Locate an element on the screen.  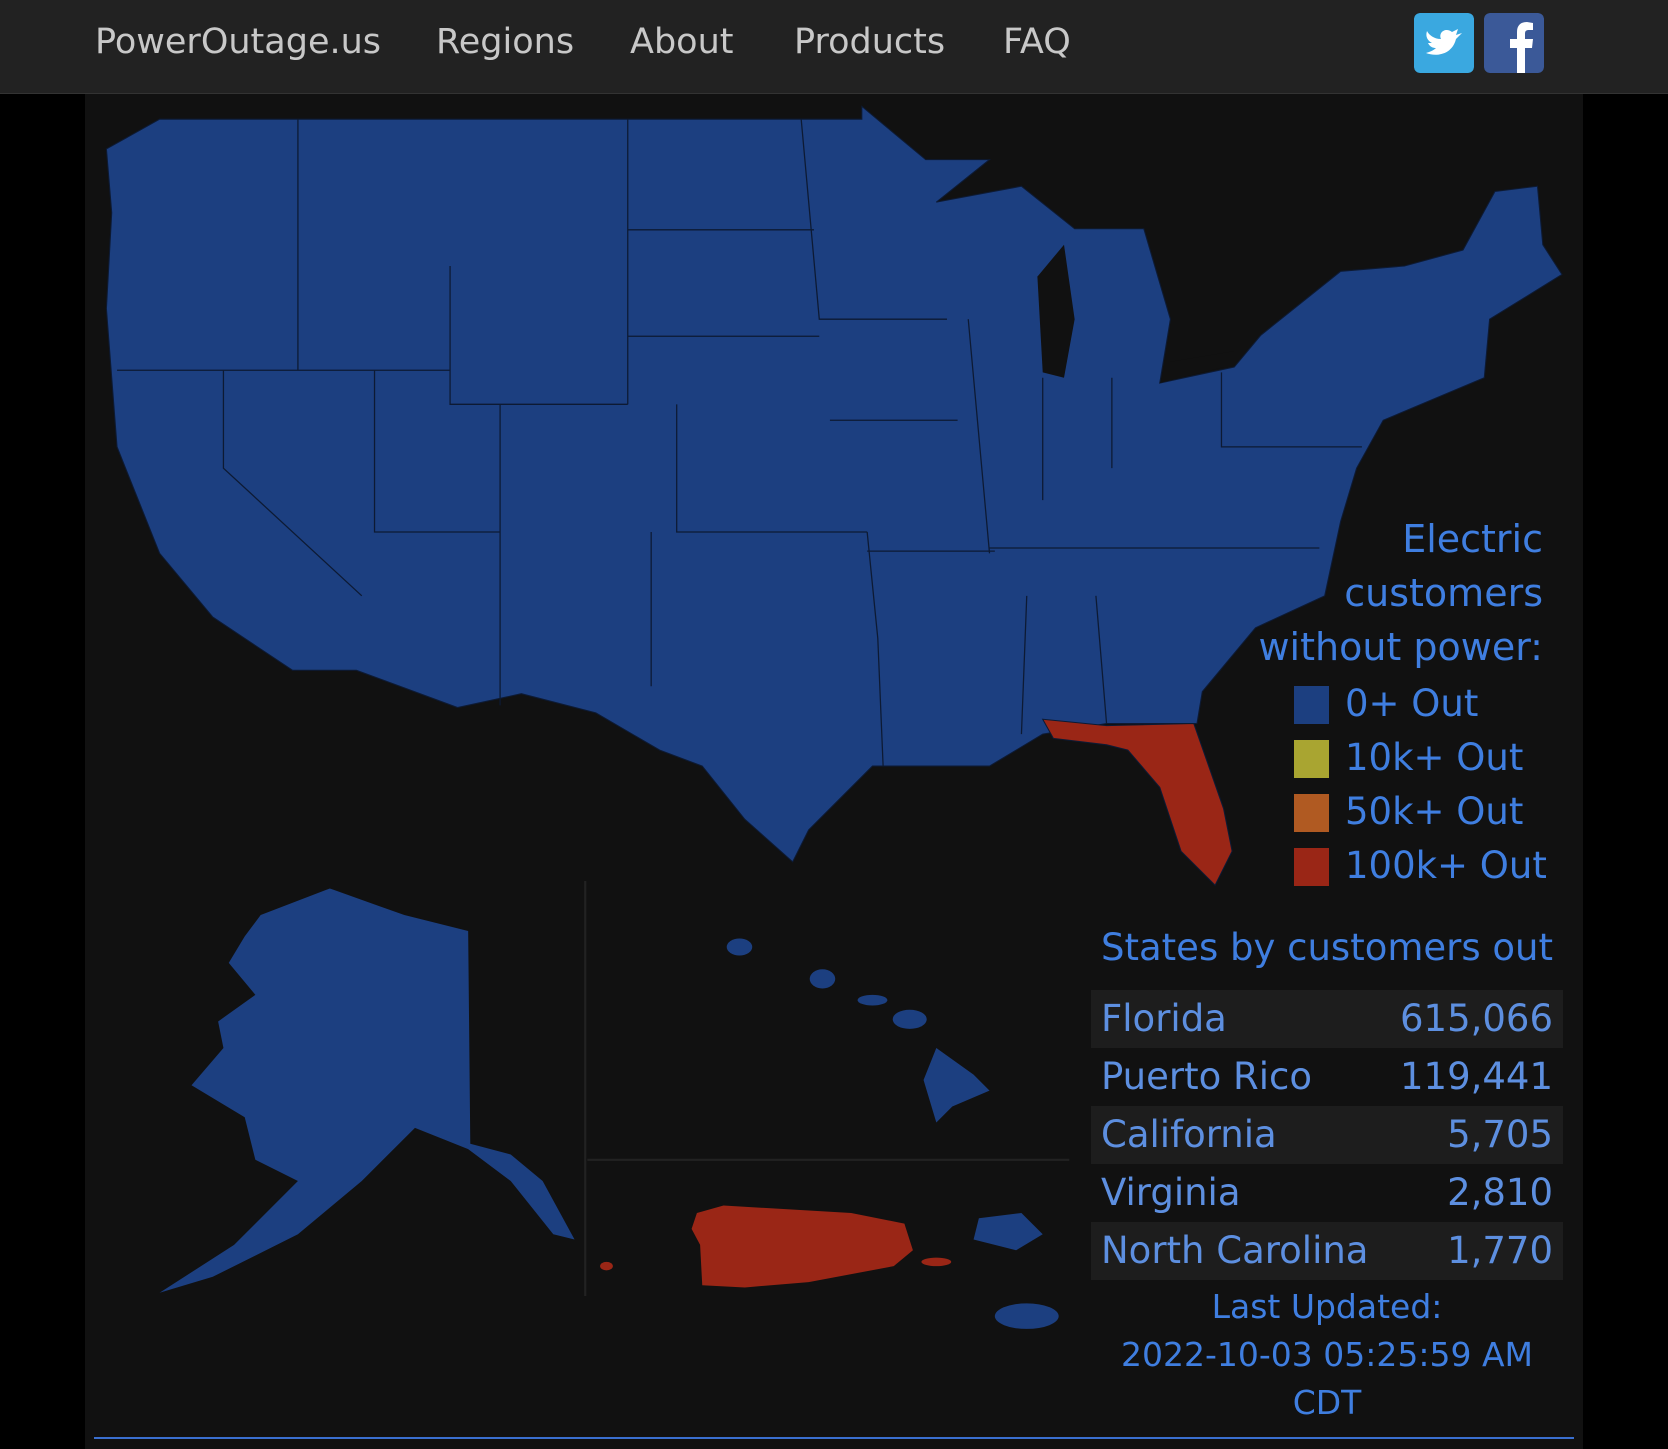
nav-link: FAQ is located at coordinates (1037, 42).